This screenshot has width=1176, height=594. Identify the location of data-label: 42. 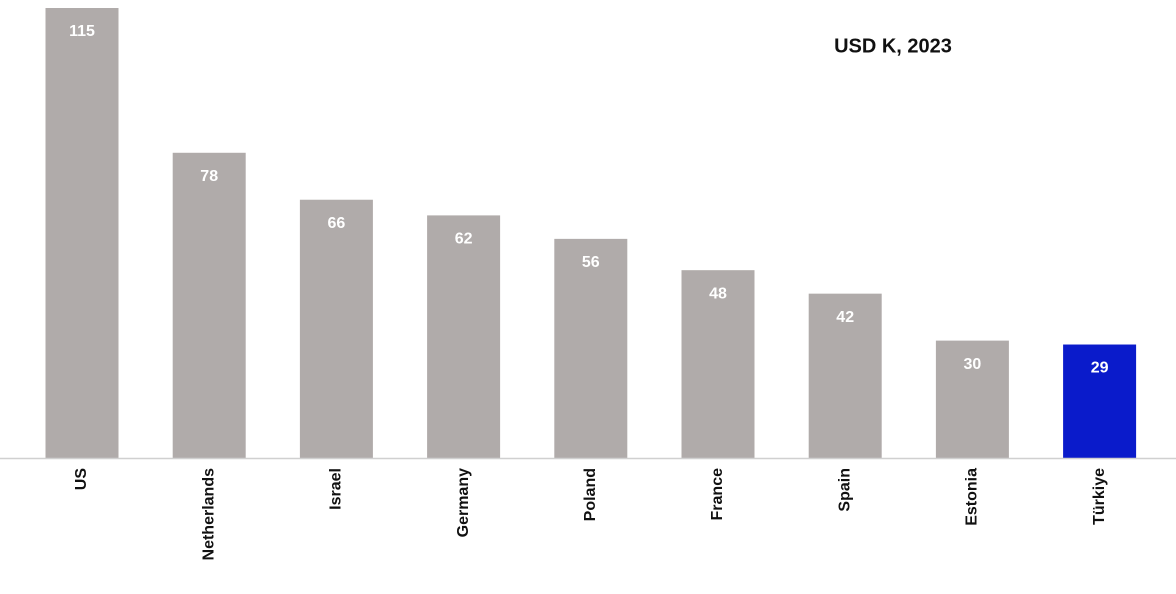
(845, 317).